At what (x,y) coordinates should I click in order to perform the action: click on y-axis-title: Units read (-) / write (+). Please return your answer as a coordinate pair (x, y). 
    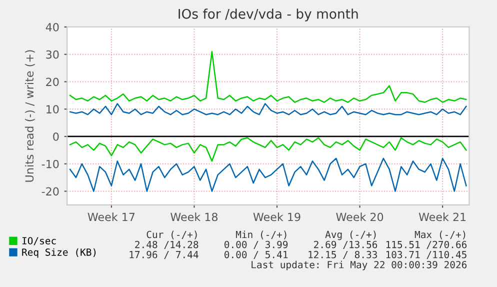
    Looking at the image, I should click on (30, 116).